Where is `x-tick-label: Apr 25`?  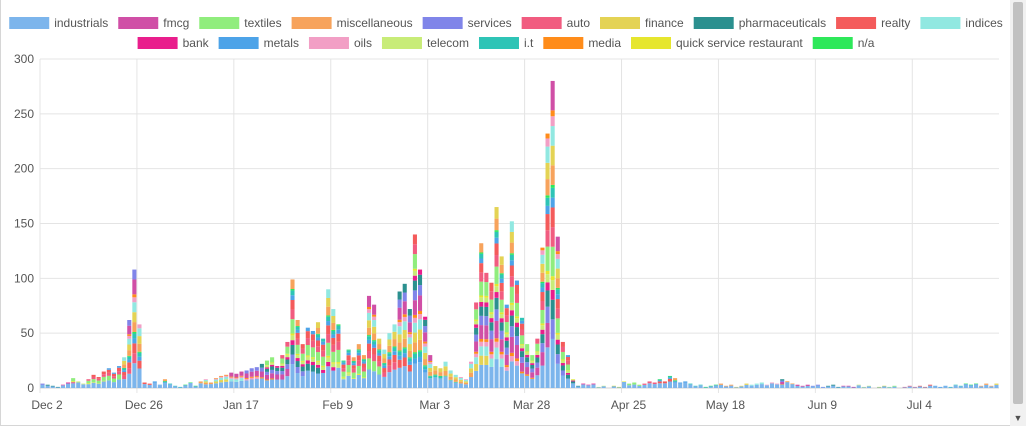 x-tick-label: Apr 25 is located at coordinates (629, 405).